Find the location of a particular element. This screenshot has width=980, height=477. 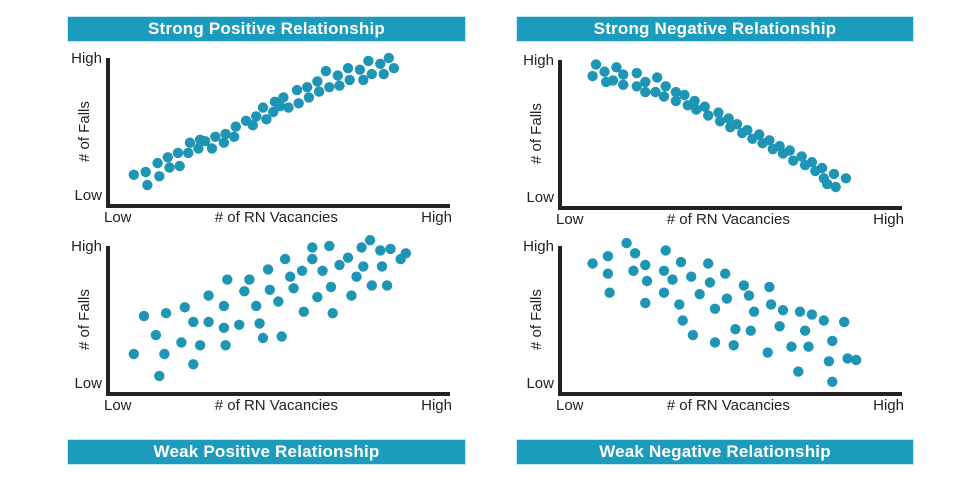

panel-title-strong-negative: Strong Negative Relationship is located at coordinates (715, 28).